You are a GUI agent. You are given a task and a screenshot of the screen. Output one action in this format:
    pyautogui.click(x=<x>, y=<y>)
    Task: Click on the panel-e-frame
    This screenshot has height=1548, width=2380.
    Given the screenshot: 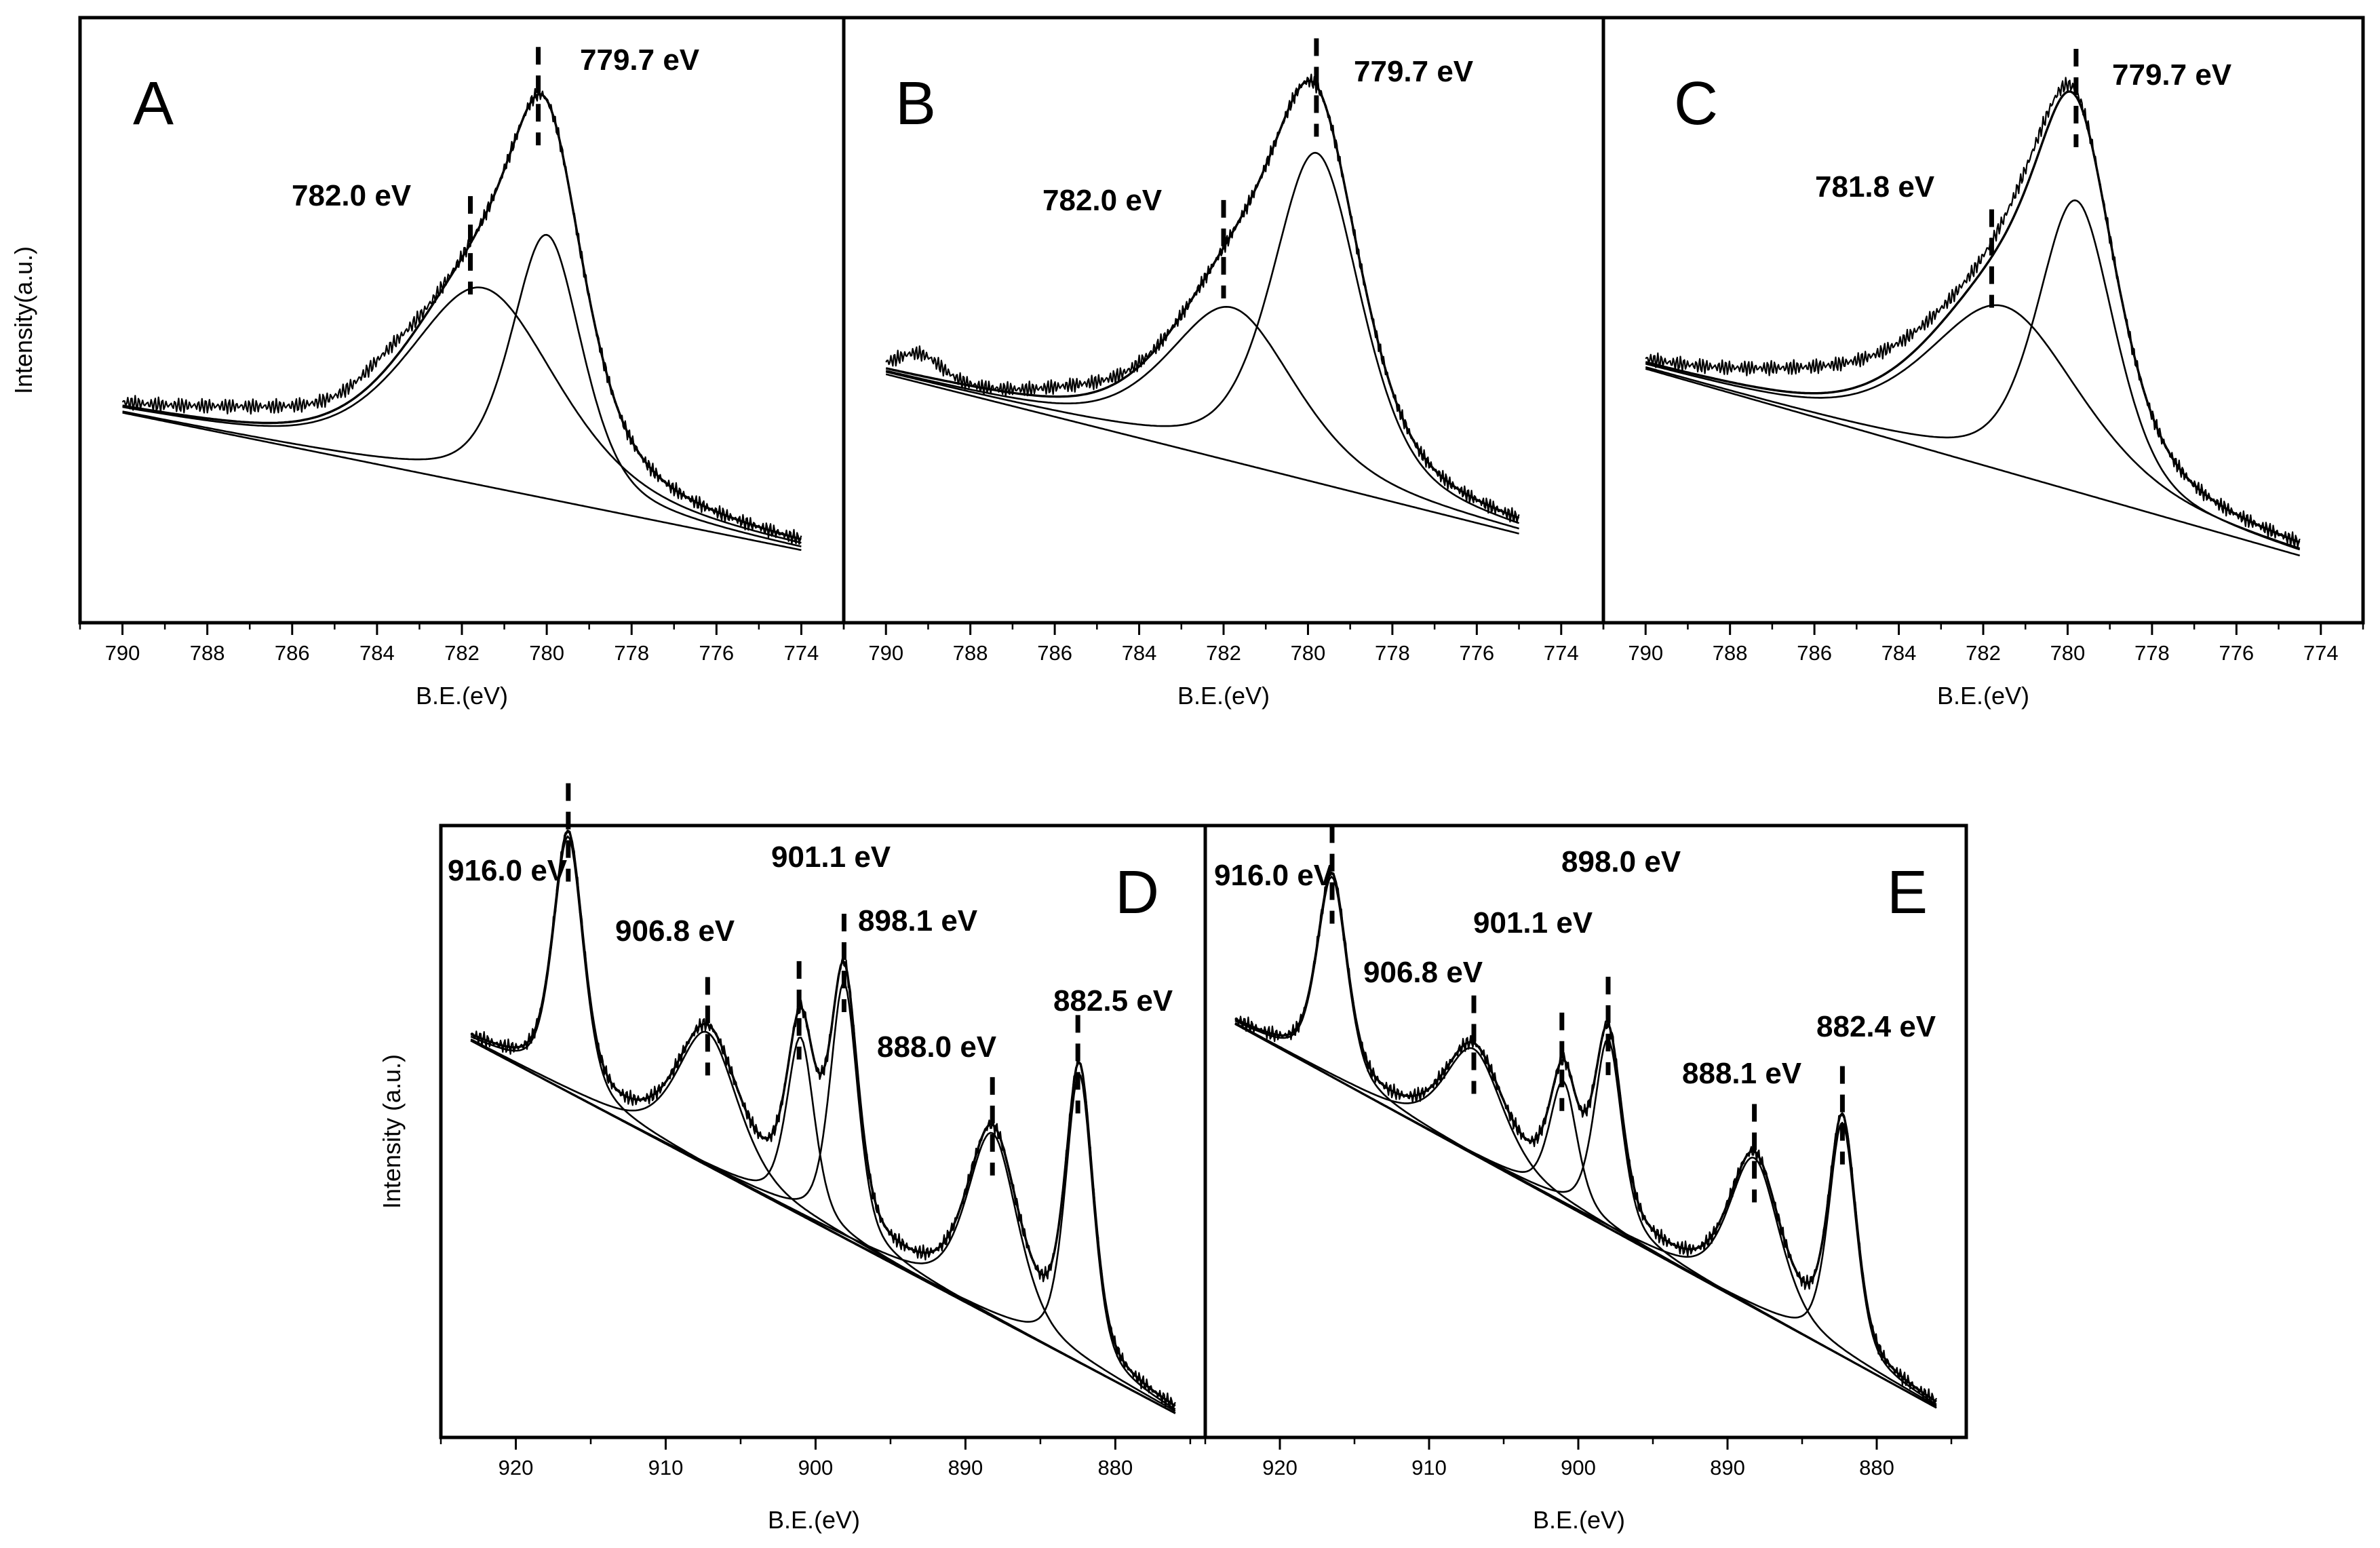 What is the action you would take?
    pyautogui.click(x=1585, y=1132)
    